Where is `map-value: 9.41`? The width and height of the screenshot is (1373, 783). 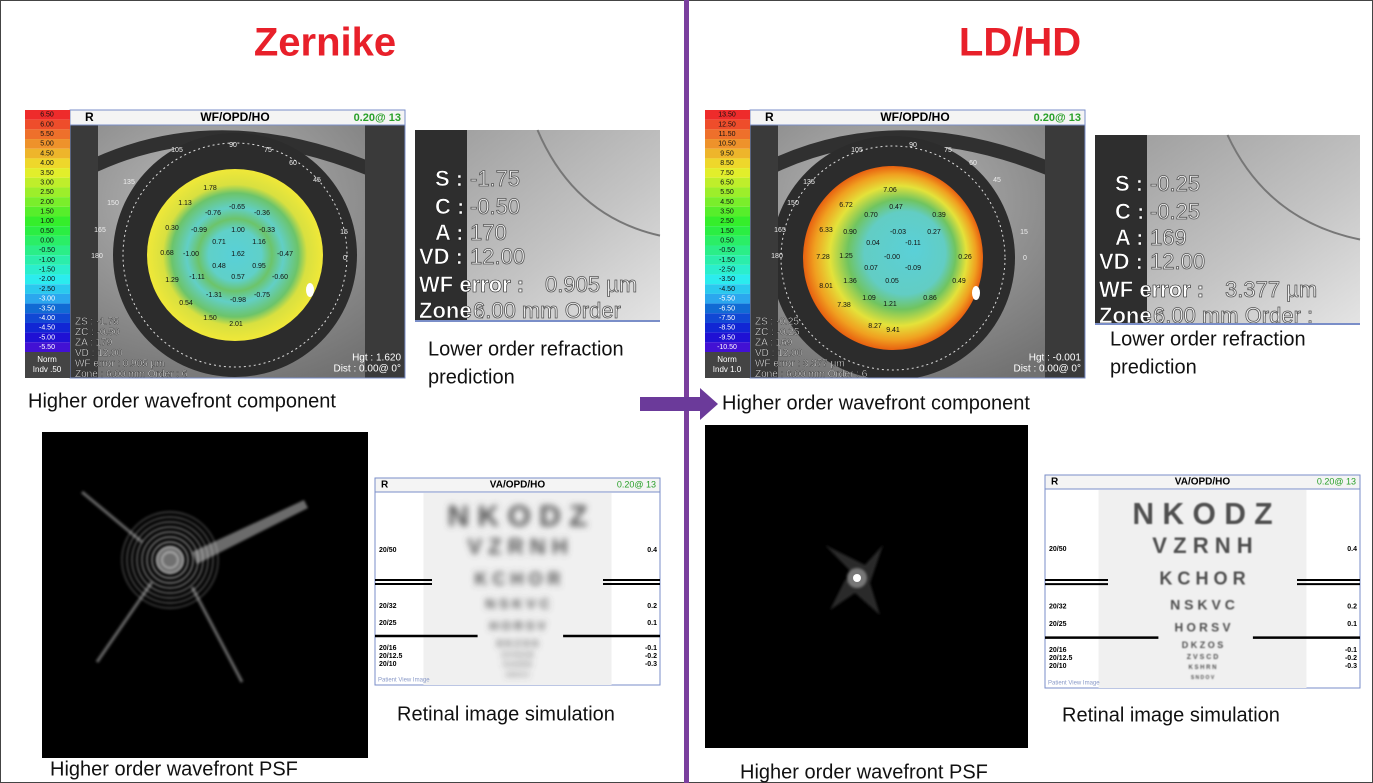
map-value: 9.41 is located at coordinates (893, 330).